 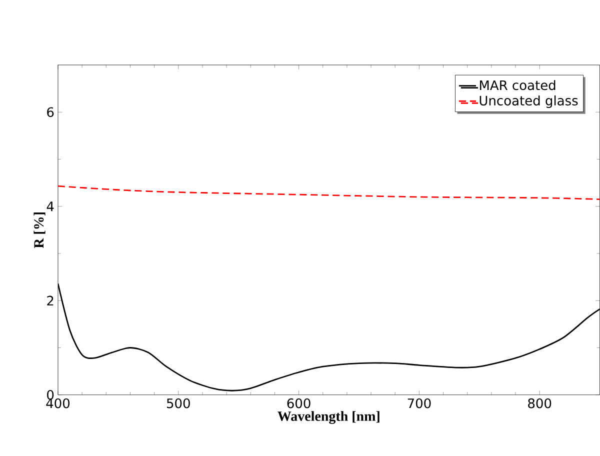 What do you see at coordinates (329, 417) in the screenshot?
I see `x-axis-title: Wavelength [nm]` at bounding box center [329, 417].